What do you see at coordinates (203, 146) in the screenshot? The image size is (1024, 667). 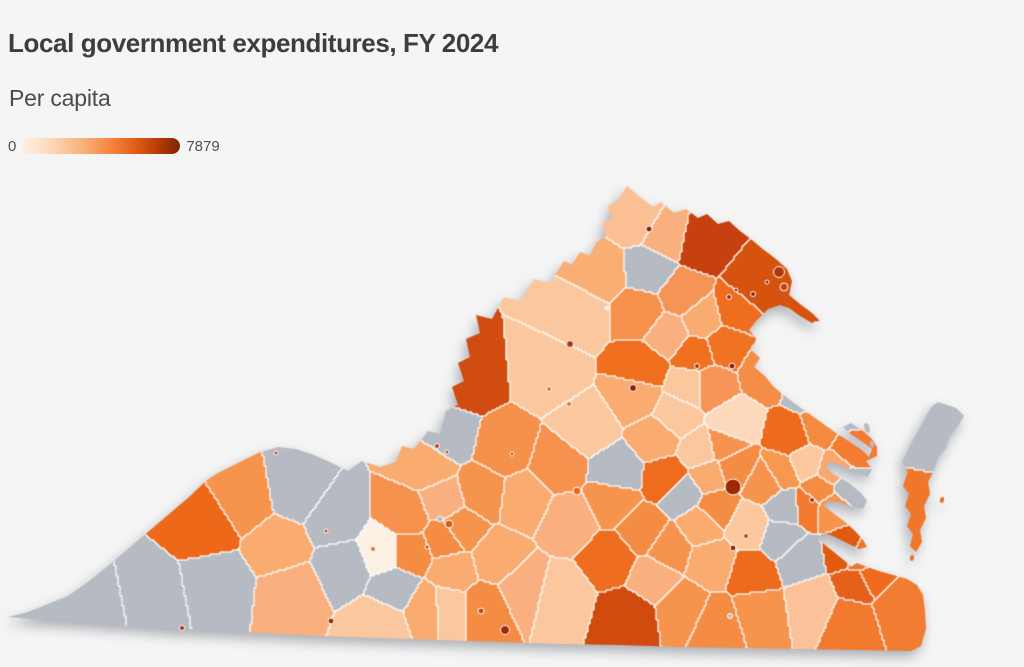 I see `legend-max-label: 7879` at bounding box center [203, 146].